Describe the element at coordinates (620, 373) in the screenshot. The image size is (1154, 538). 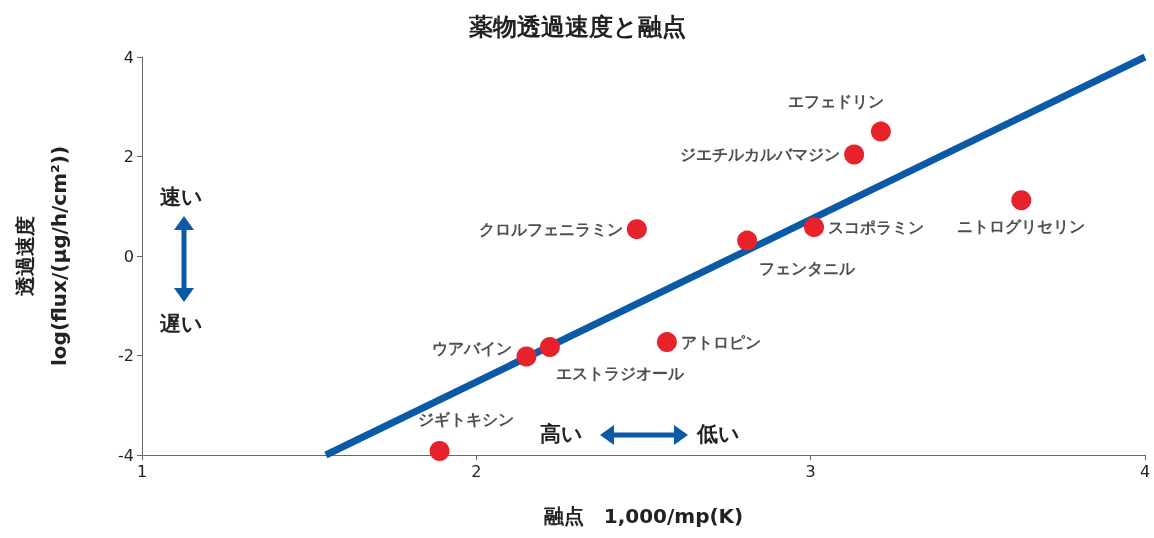
I see `annotation: エストラジオール` at that location.